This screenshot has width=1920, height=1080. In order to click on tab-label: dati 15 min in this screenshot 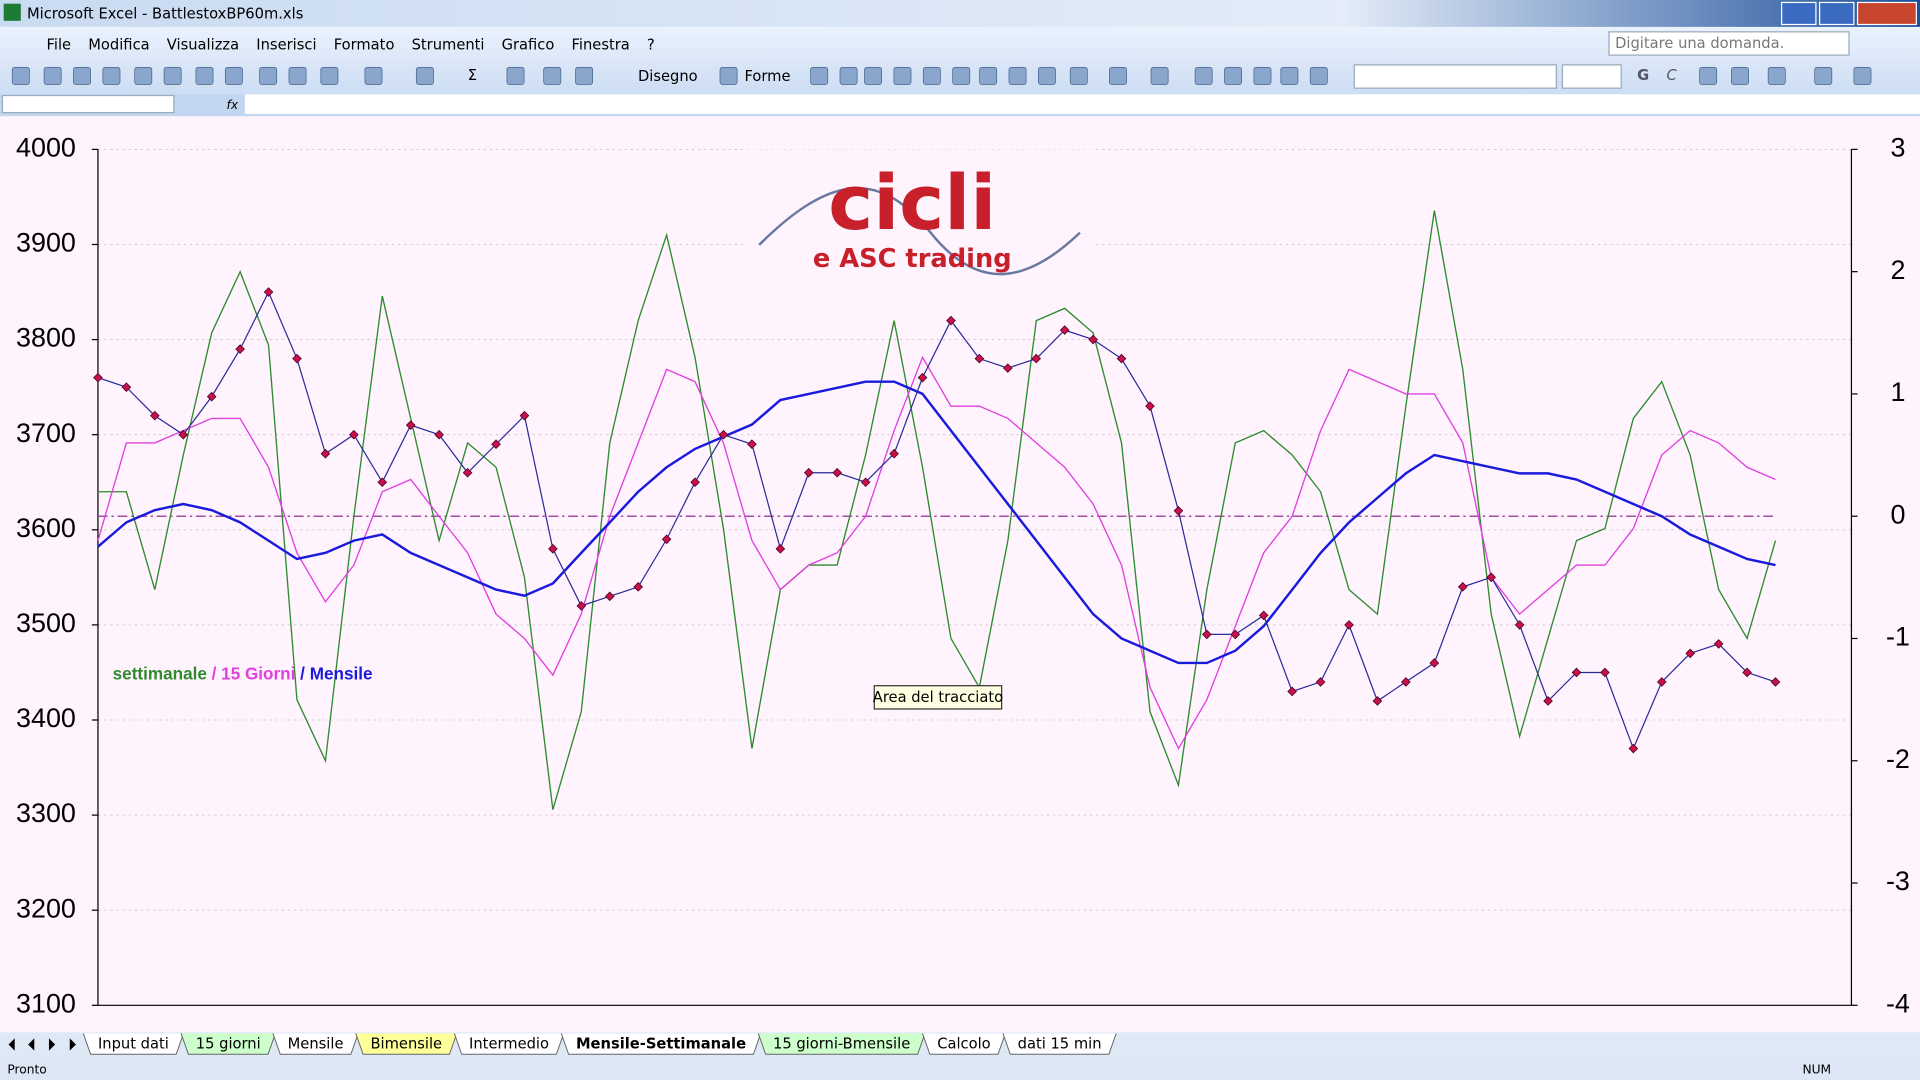, I will do `click(1060, 1043)`.